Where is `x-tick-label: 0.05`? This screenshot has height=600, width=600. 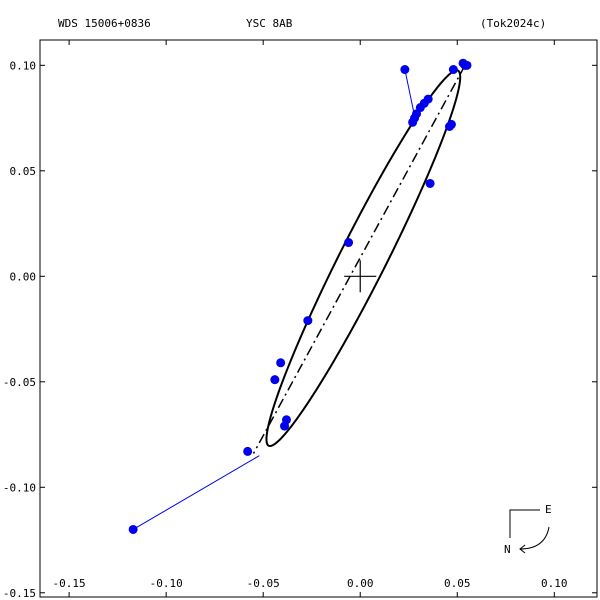
x-tick-label: 0.05 is located at coordinates (457, 583).